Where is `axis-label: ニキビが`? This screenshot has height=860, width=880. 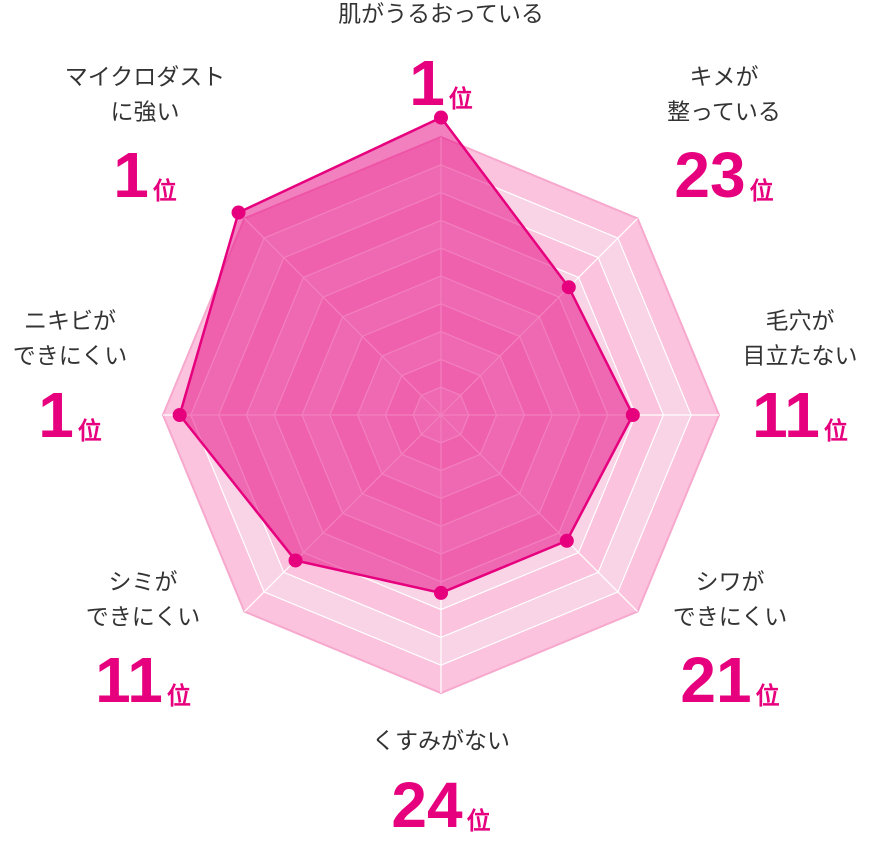
axis-label: ニキビが is located at coordinates (70, 322).